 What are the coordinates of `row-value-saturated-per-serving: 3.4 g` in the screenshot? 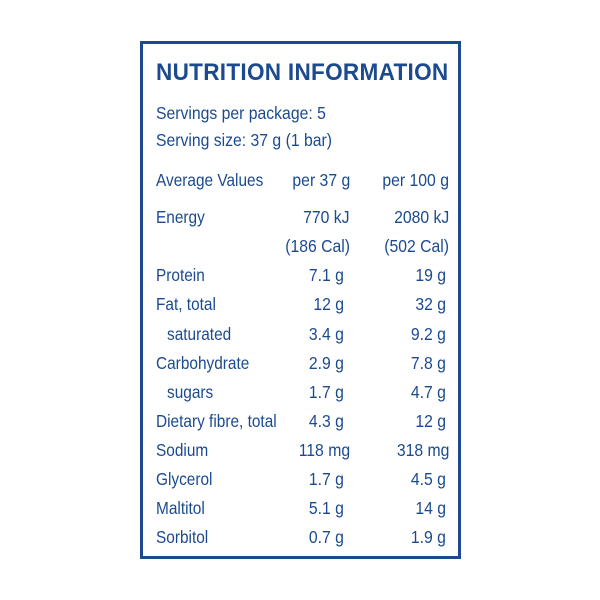 It's located at (326, 334).